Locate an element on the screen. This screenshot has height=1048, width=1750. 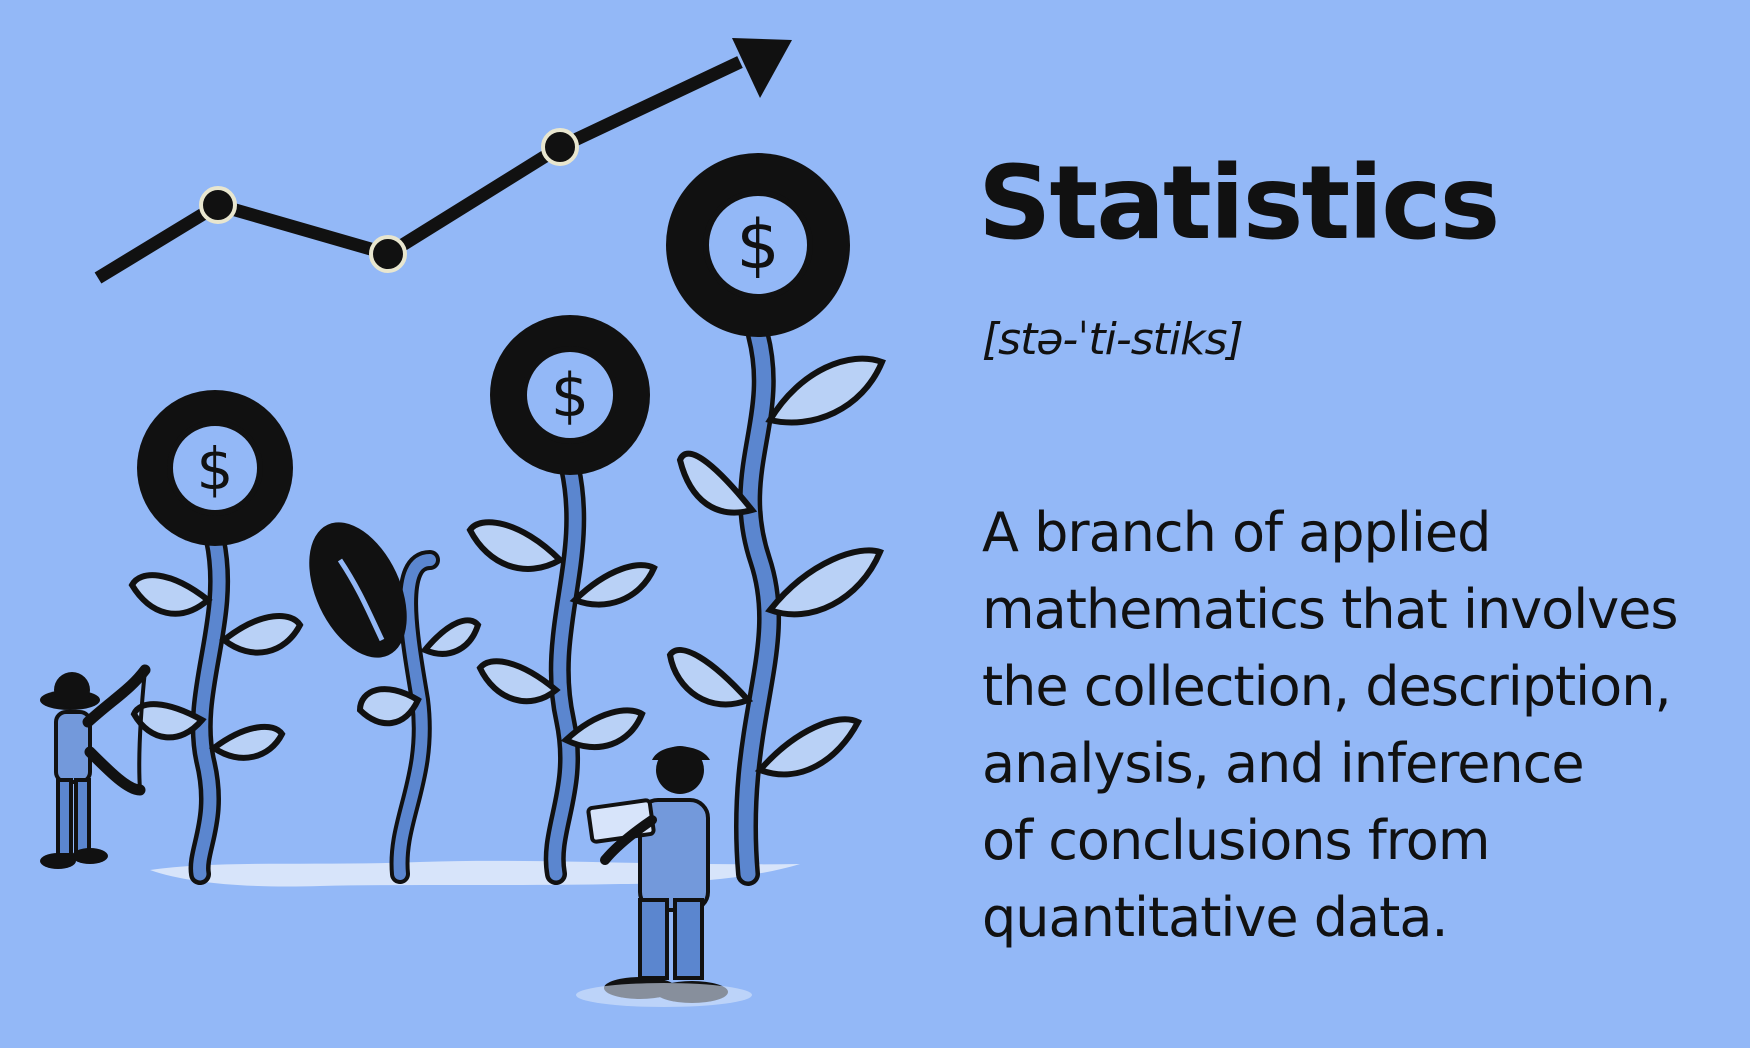
pronunciation: [stə-ˈti-stiks] is located at coordinates (1113, 339).